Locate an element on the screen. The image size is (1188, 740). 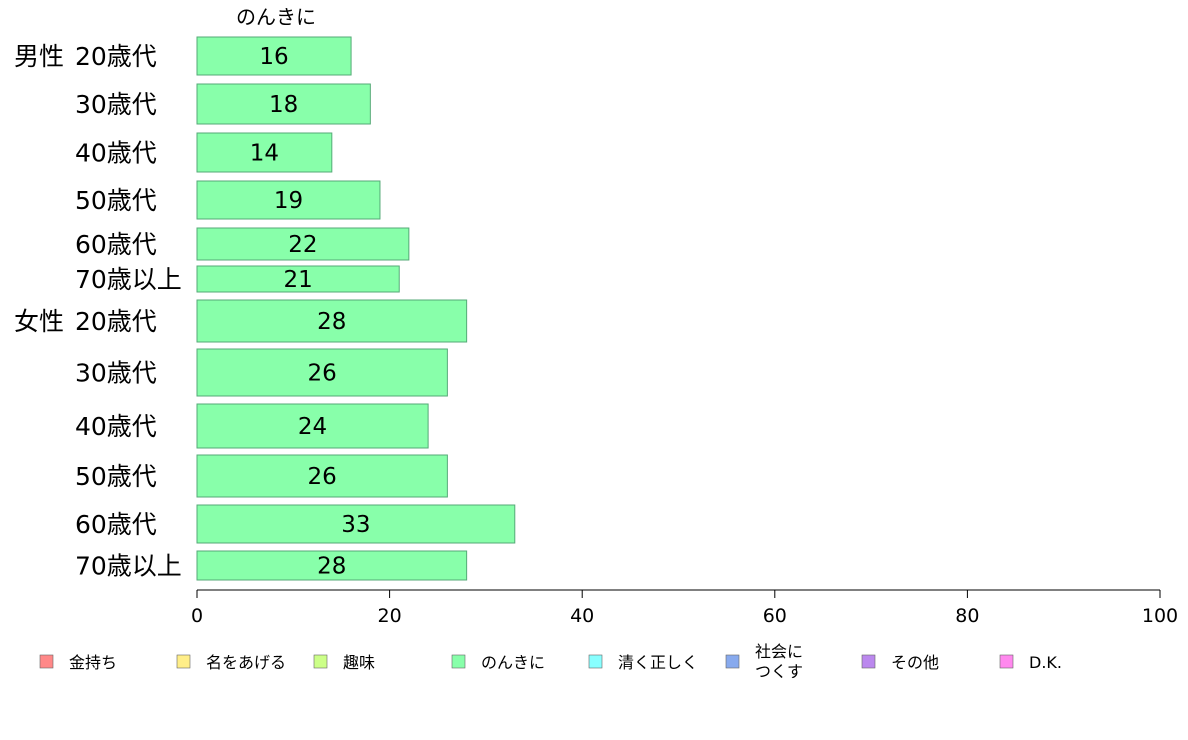
series-title: のんきに is located at coordinates (276, 17).